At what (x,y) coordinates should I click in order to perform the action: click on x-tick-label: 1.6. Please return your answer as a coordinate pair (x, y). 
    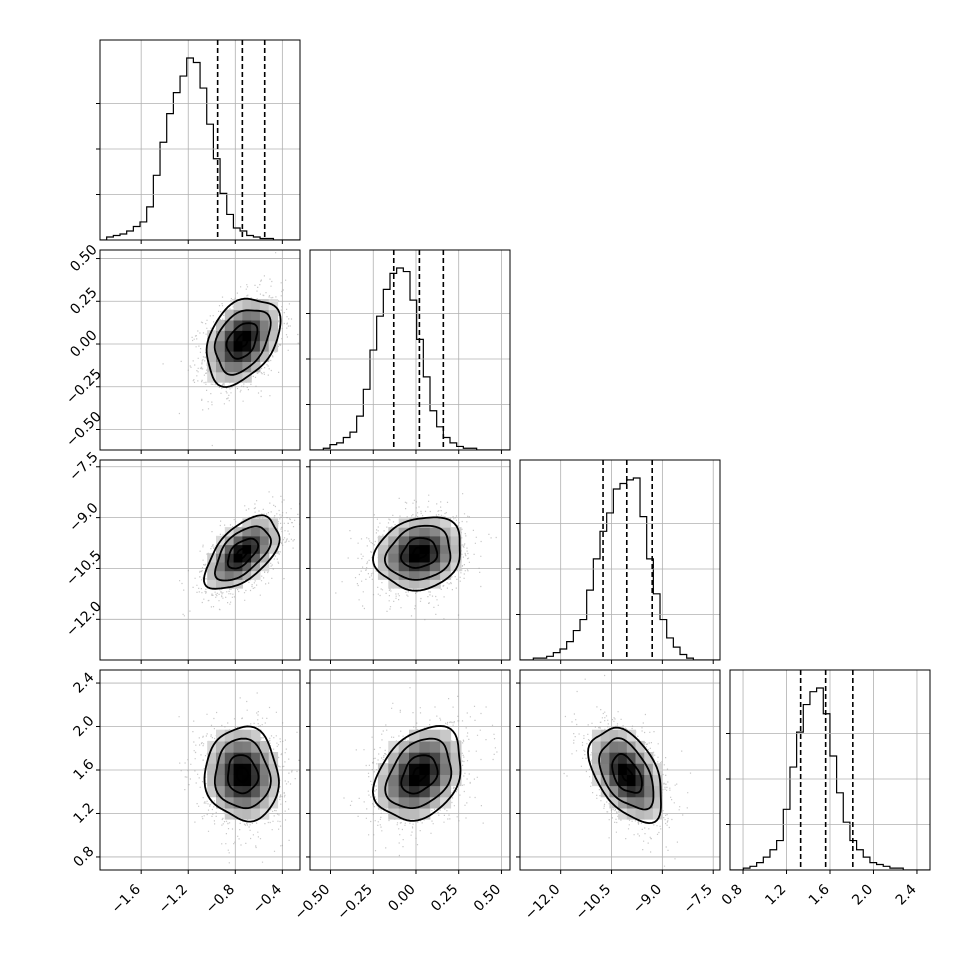
    Looking at the image, I should click on (819, 894).